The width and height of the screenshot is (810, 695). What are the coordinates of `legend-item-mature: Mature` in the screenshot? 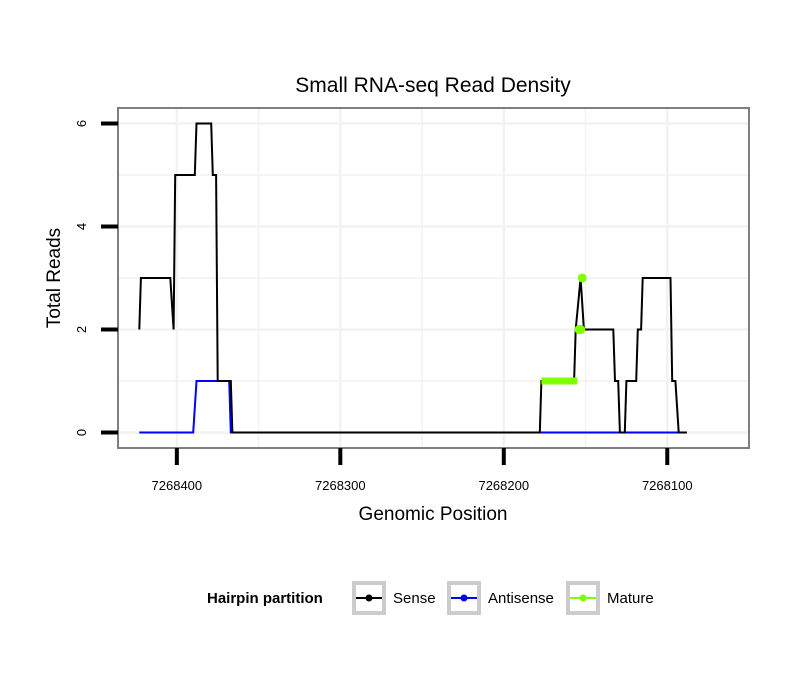 It's located at (610, 598).